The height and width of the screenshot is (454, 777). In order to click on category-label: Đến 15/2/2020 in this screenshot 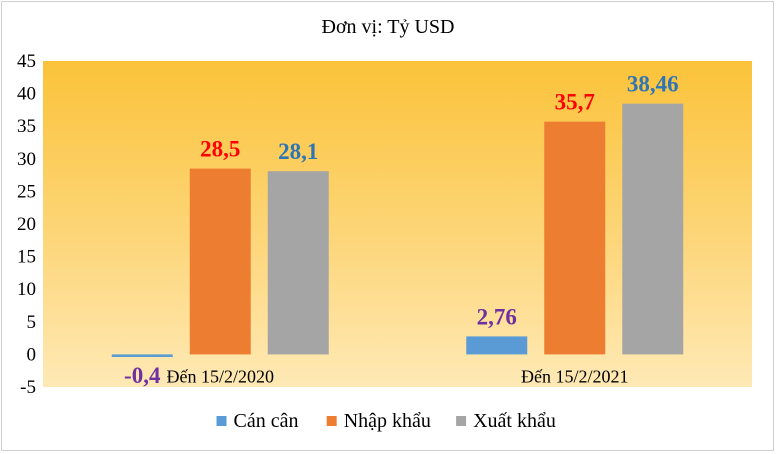, I will do `click(221, 376)`.